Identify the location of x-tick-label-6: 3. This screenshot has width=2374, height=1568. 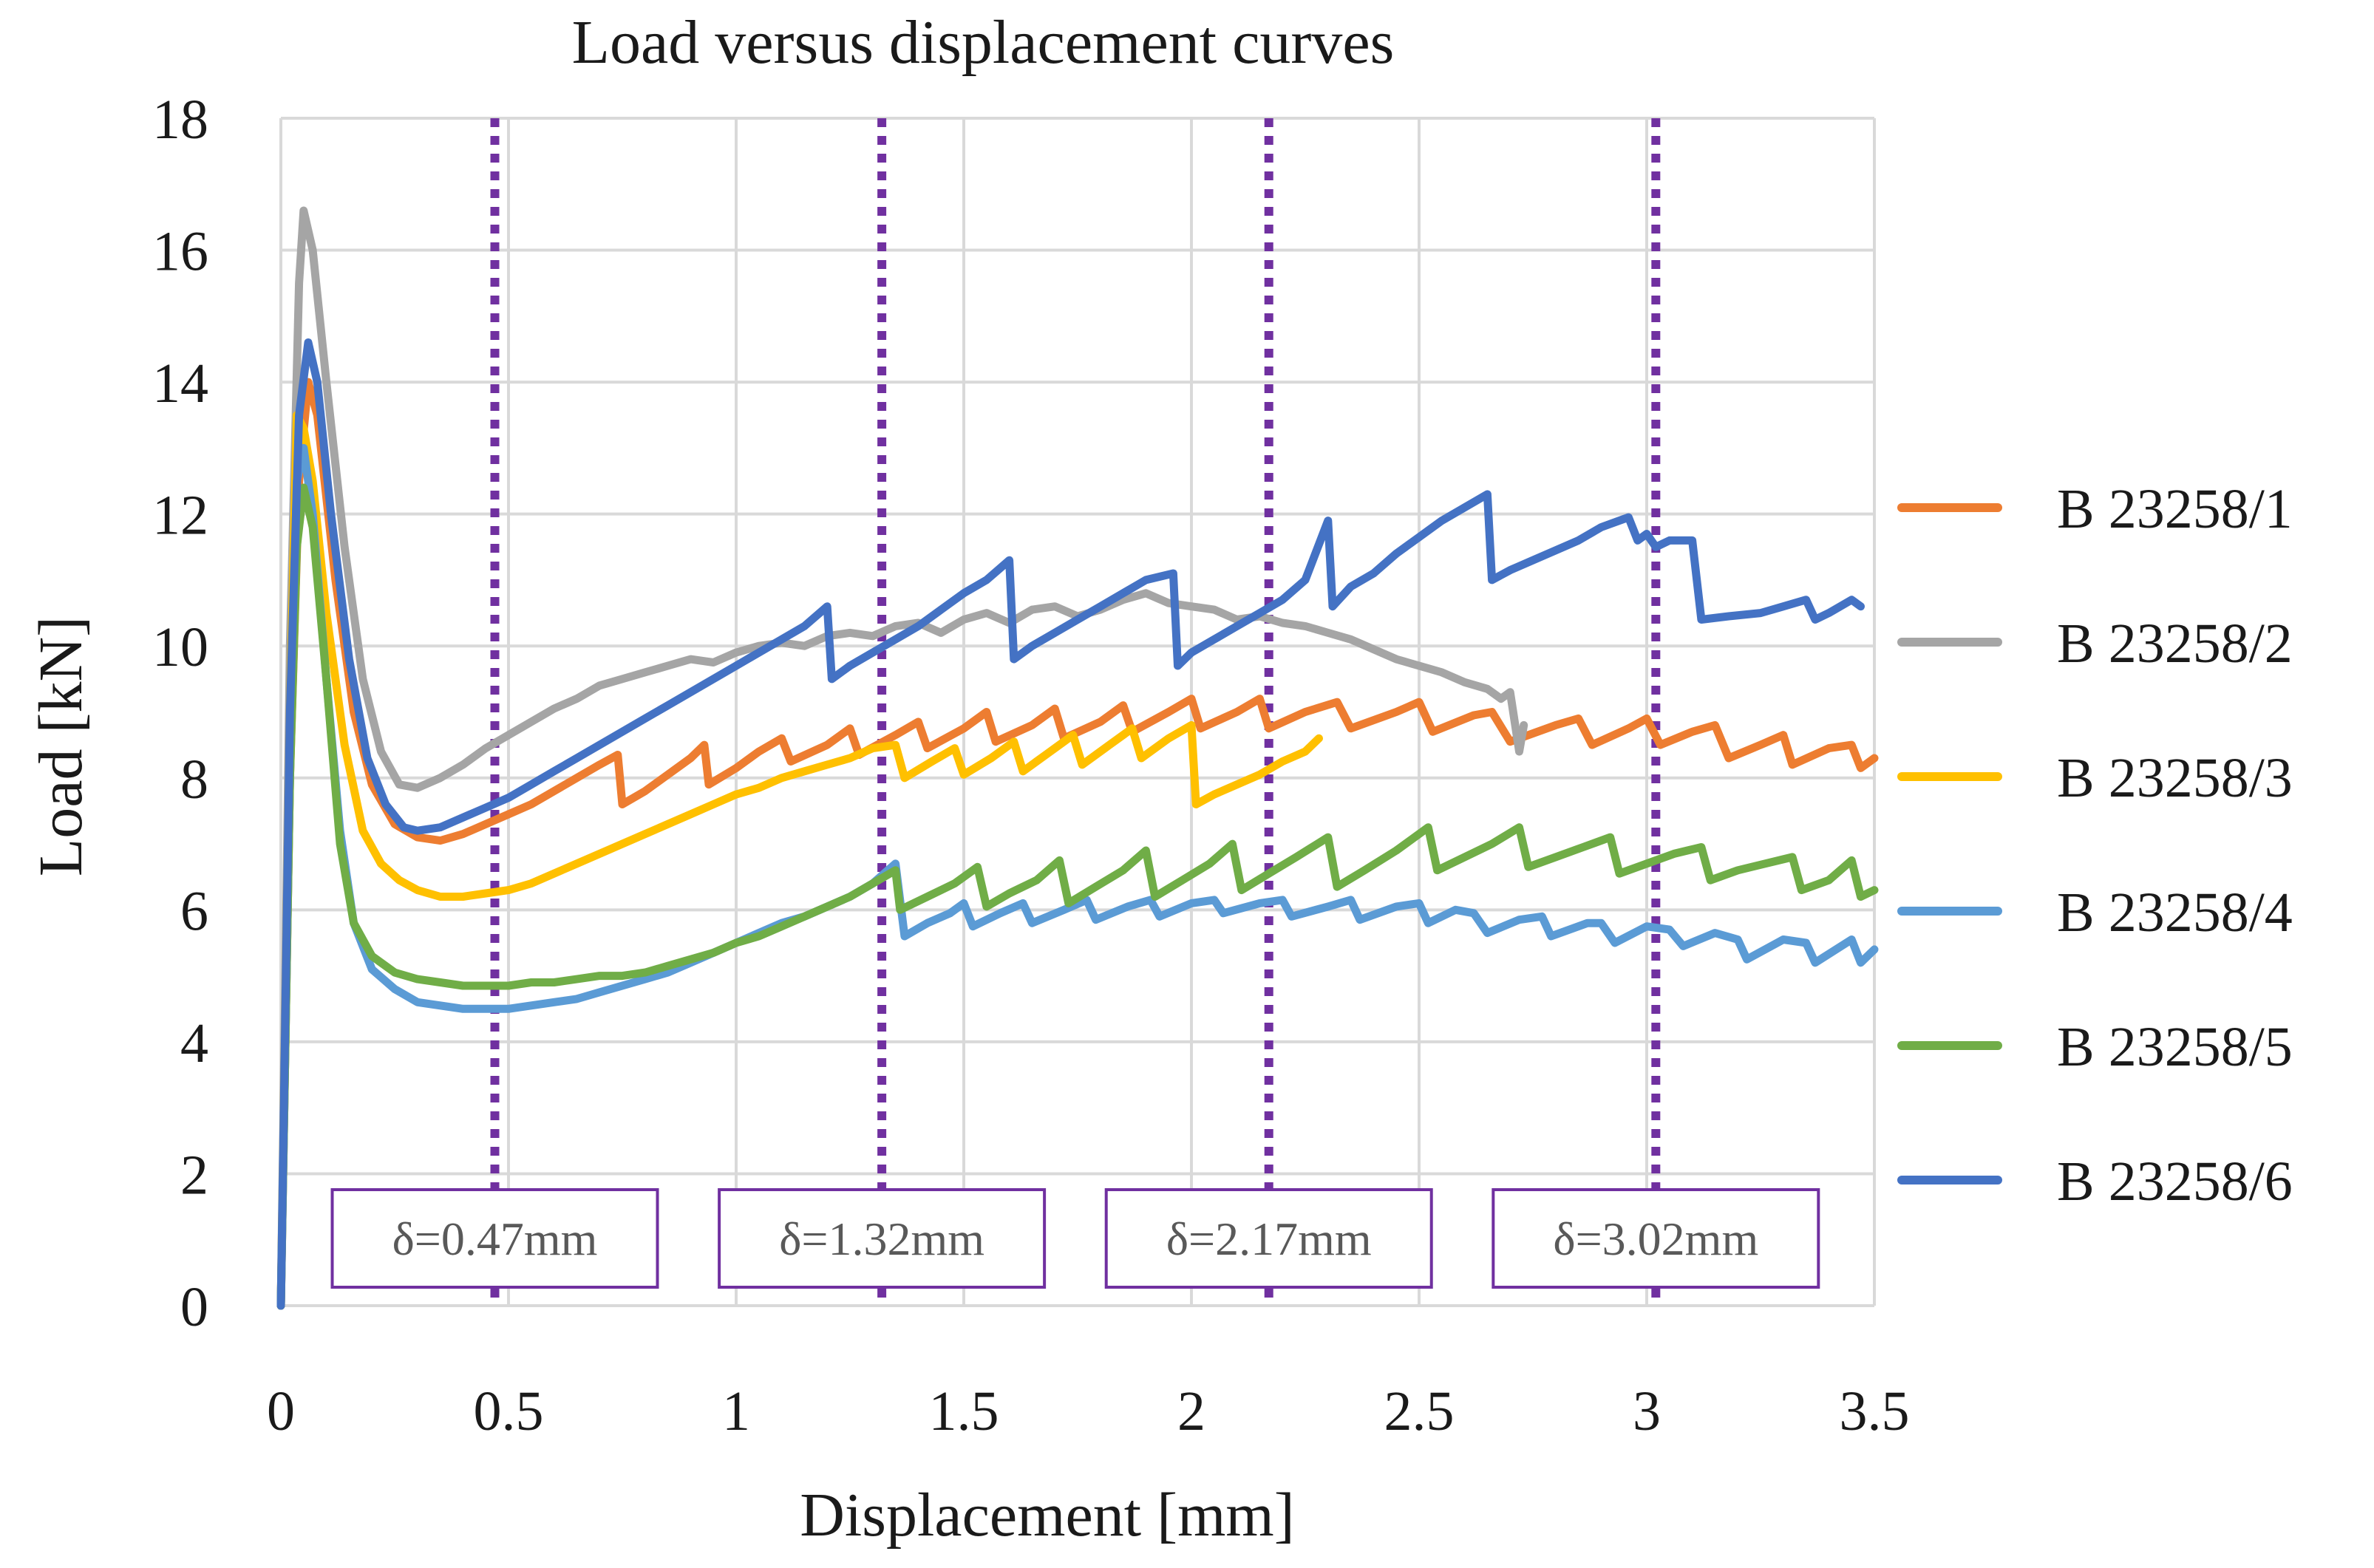
(1647, 1411).